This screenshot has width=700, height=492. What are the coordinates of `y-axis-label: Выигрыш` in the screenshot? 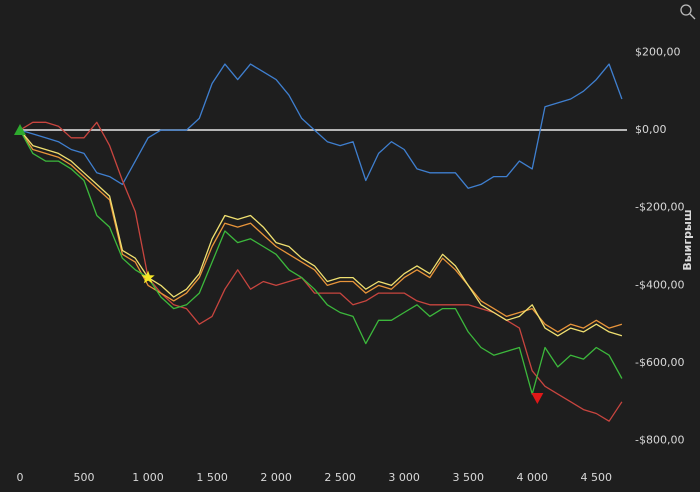 It's located at (687, 239).